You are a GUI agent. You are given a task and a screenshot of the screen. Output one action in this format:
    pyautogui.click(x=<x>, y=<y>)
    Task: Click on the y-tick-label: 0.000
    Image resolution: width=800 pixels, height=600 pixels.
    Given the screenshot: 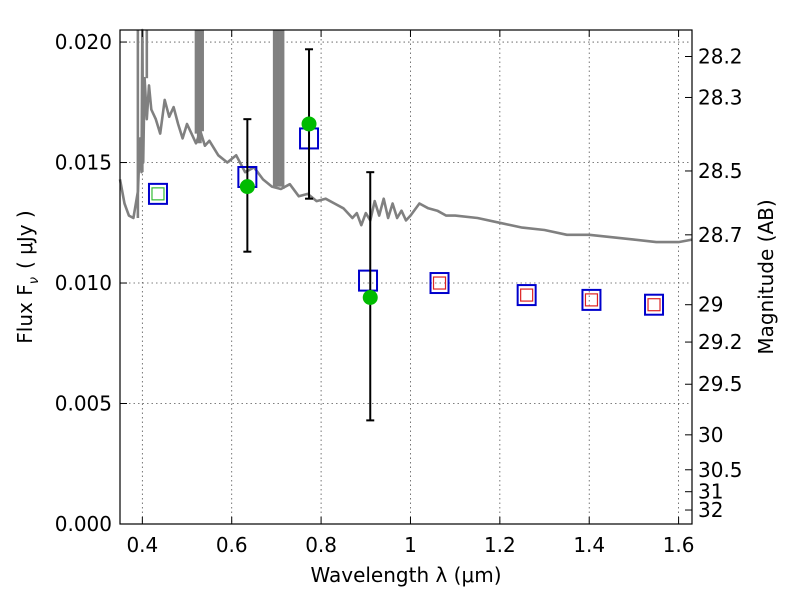 What is the action you would take?
    pyautogui.click(x=83, y=524)
    